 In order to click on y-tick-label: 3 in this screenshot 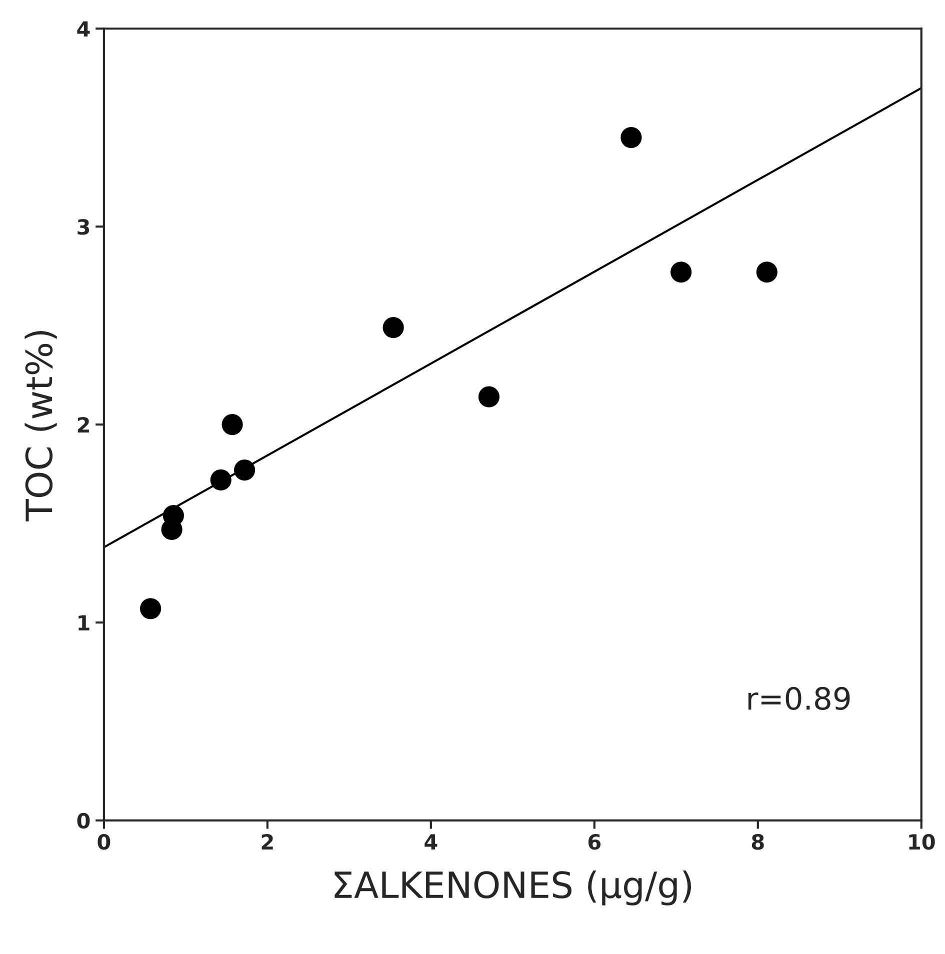, I will do `click(84, 227)`.